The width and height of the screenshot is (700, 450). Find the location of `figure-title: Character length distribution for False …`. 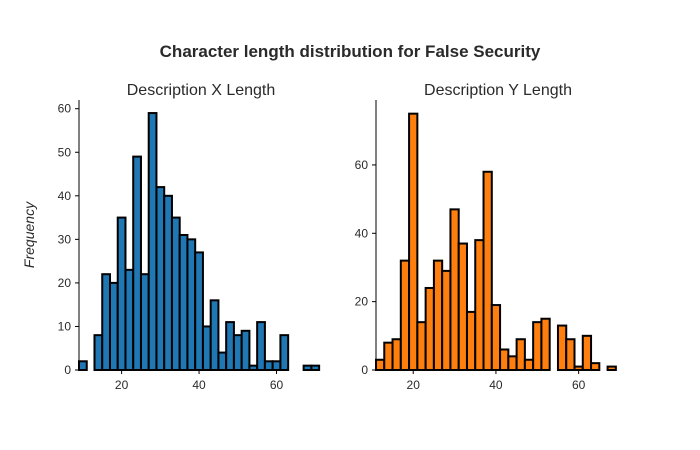

figure-title: Character length distribution for False … is located at coordinates (350, 51).